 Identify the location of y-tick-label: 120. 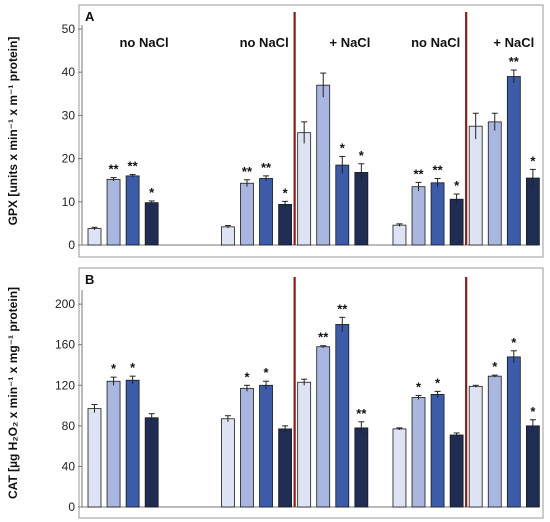
(65, 385).